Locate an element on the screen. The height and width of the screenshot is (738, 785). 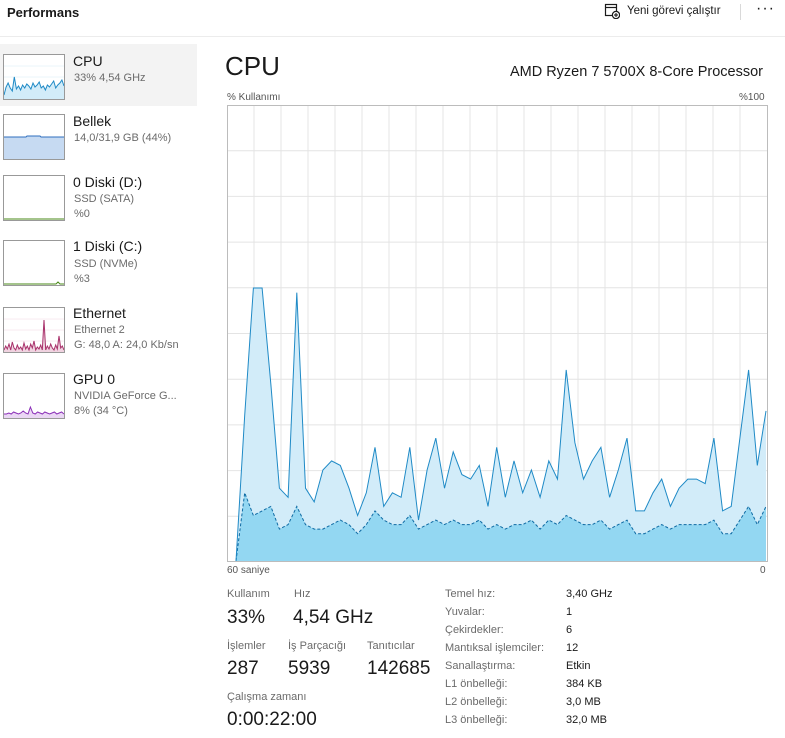
x-axis-right-label: 0 is located at coordinates (763, 570).